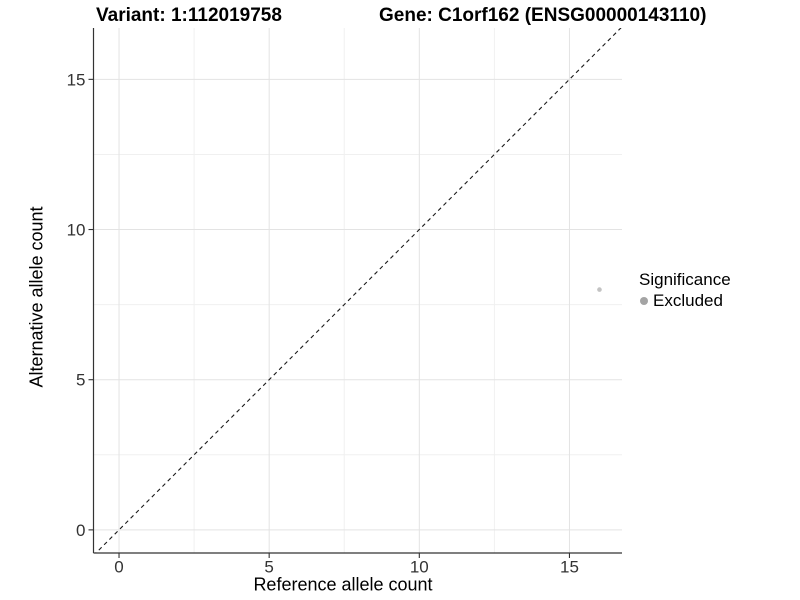  Describe the element at coordinates (76, 230) in the screenshot. I see `y-tick-label: 10` at that location.